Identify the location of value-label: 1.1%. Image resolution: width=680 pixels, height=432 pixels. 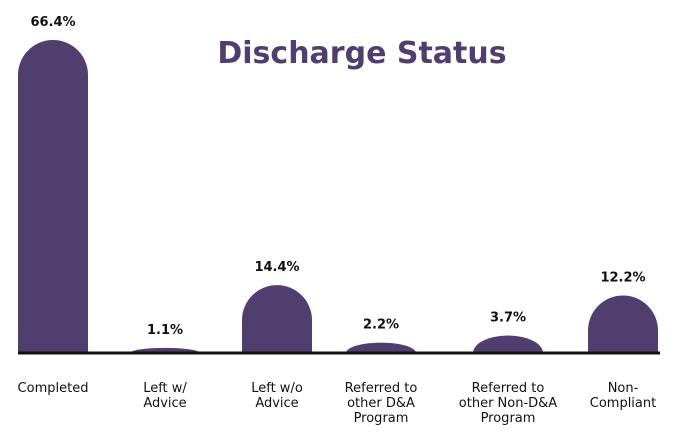
(165, 330).